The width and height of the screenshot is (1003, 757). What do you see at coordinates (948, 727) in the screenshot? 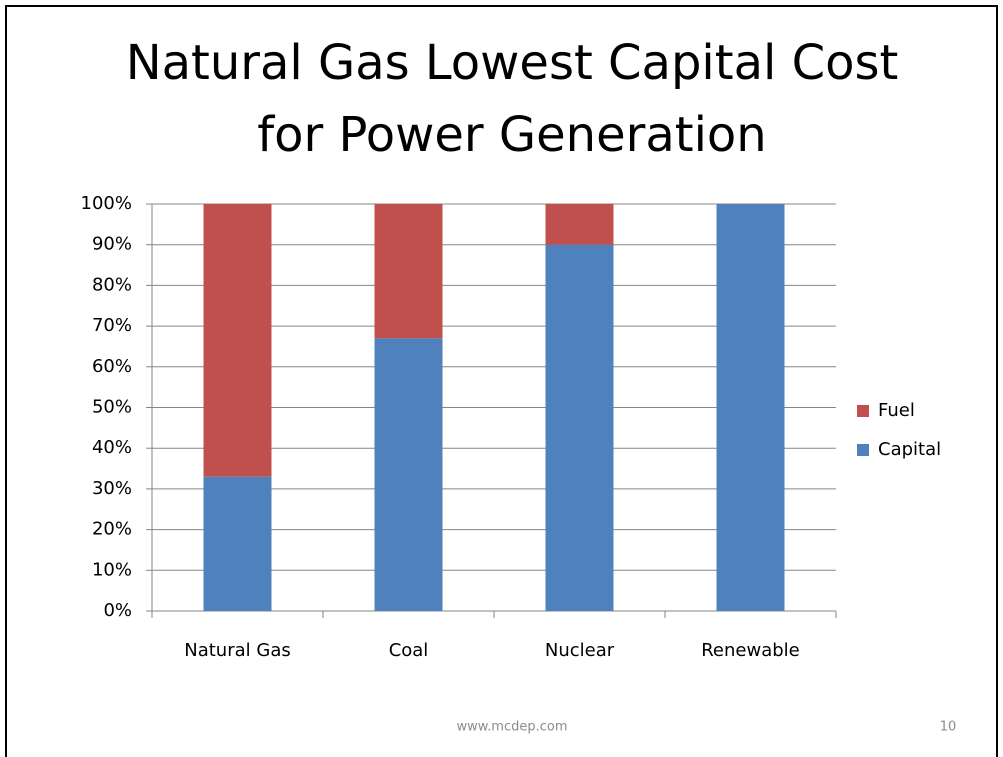
I see `page-number: 10` at bounding box center [948, 727].